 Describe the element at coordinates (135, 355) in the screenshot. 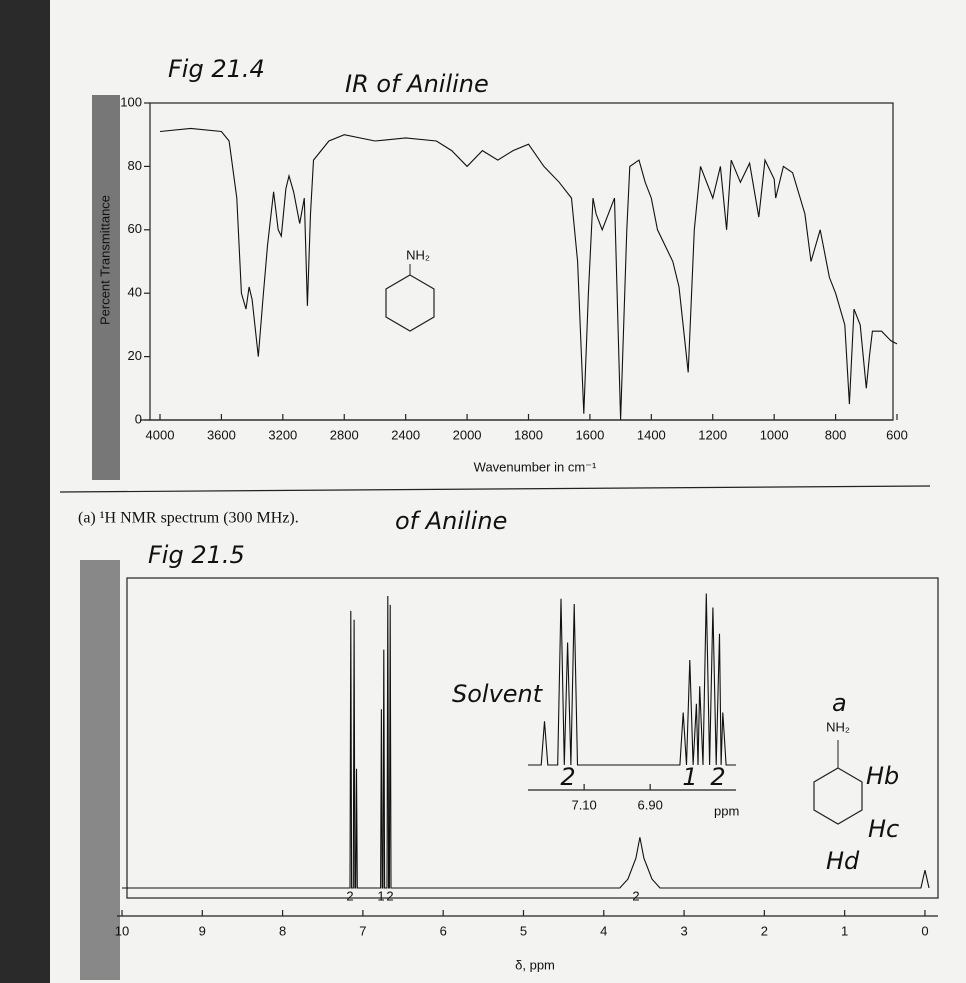

I see `y-tick-label: 20` at that location.